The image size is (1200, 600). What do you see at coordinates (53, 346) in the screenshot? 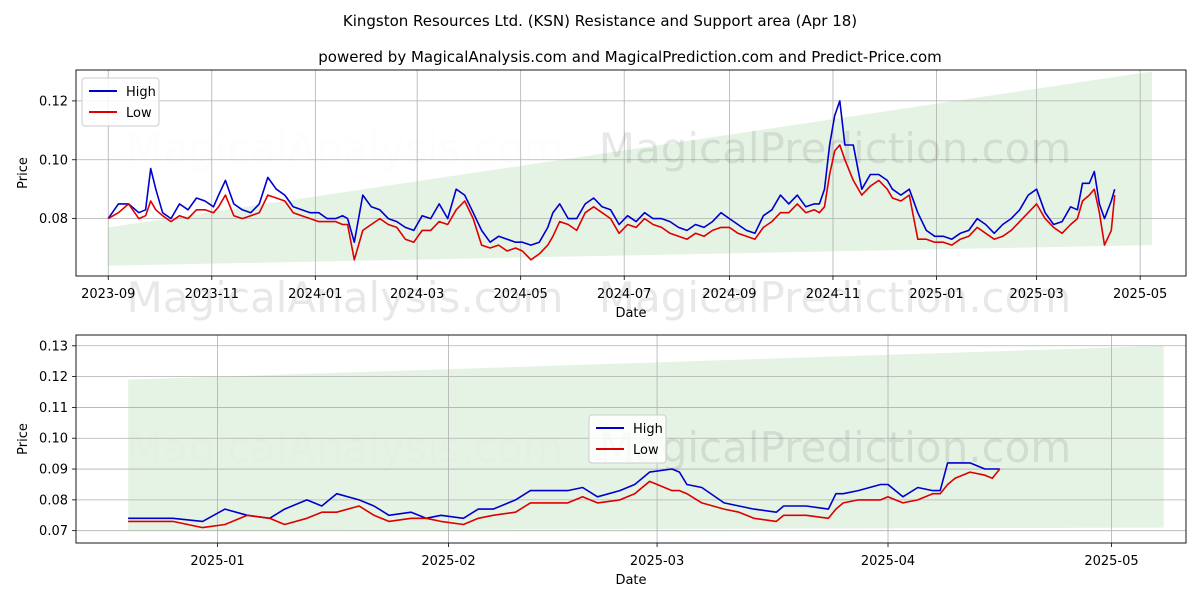
I see `y-tick-label: 0.13` at bounding box center [53, 346].